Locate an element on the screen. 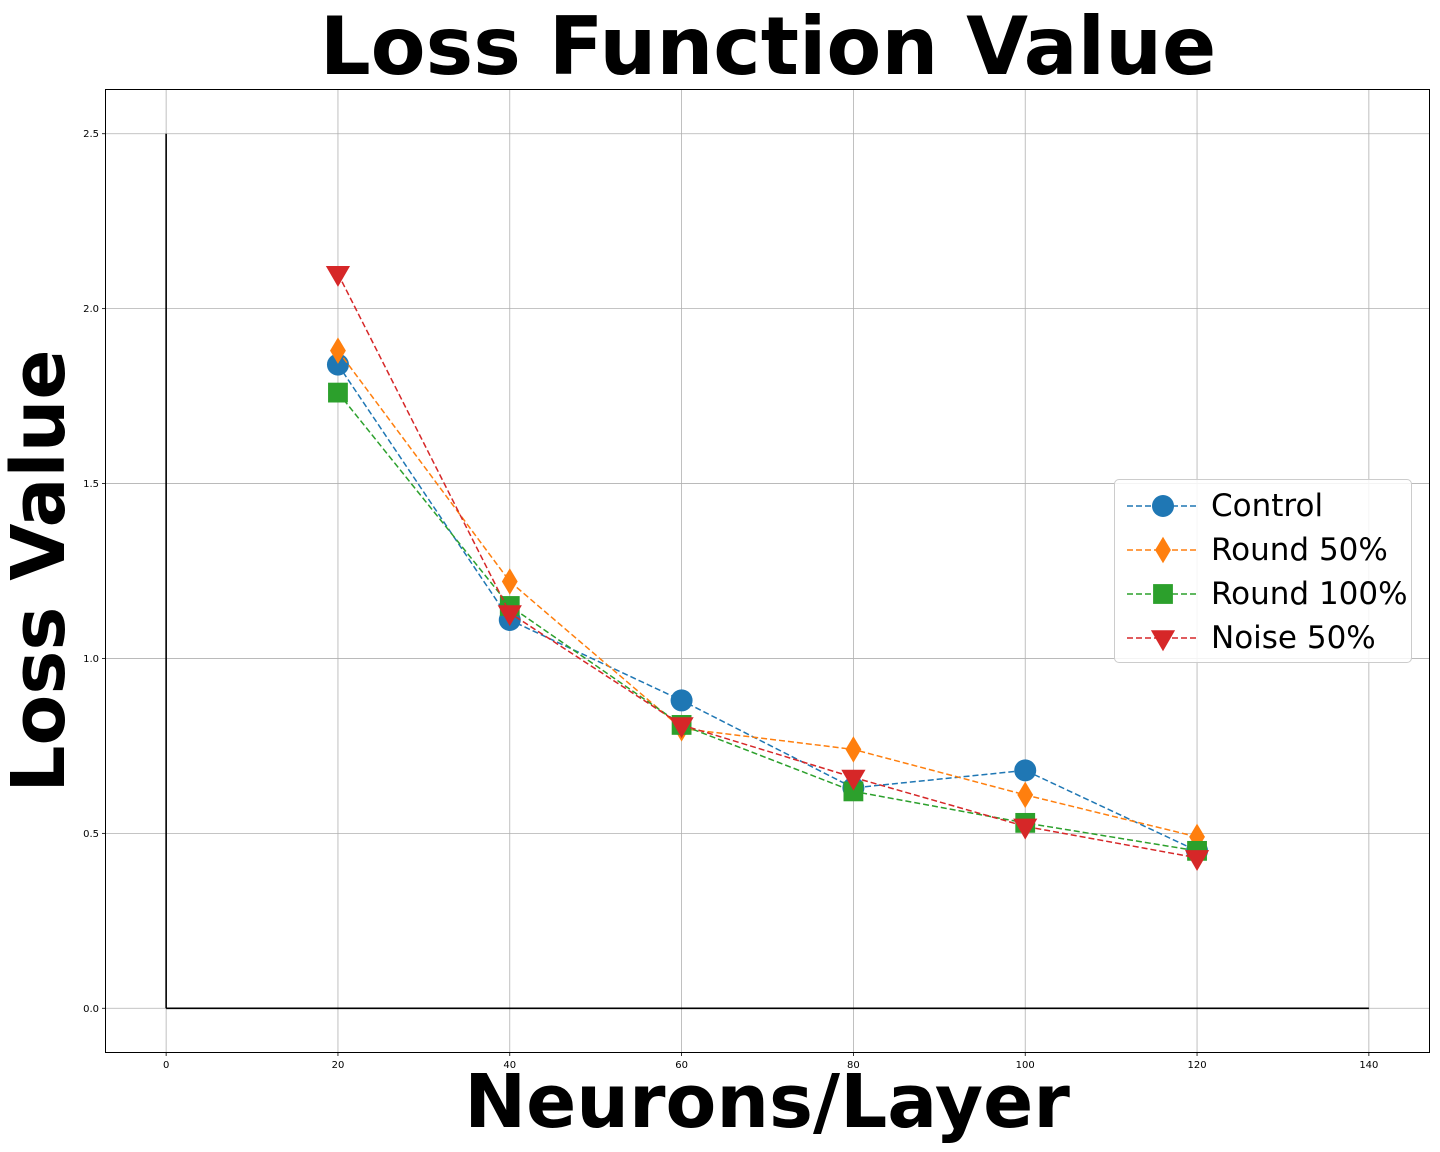 The width and height of the screenshot is (1440, 1152). chart-title: Loss Function Value is located at coordinates (768, 46).